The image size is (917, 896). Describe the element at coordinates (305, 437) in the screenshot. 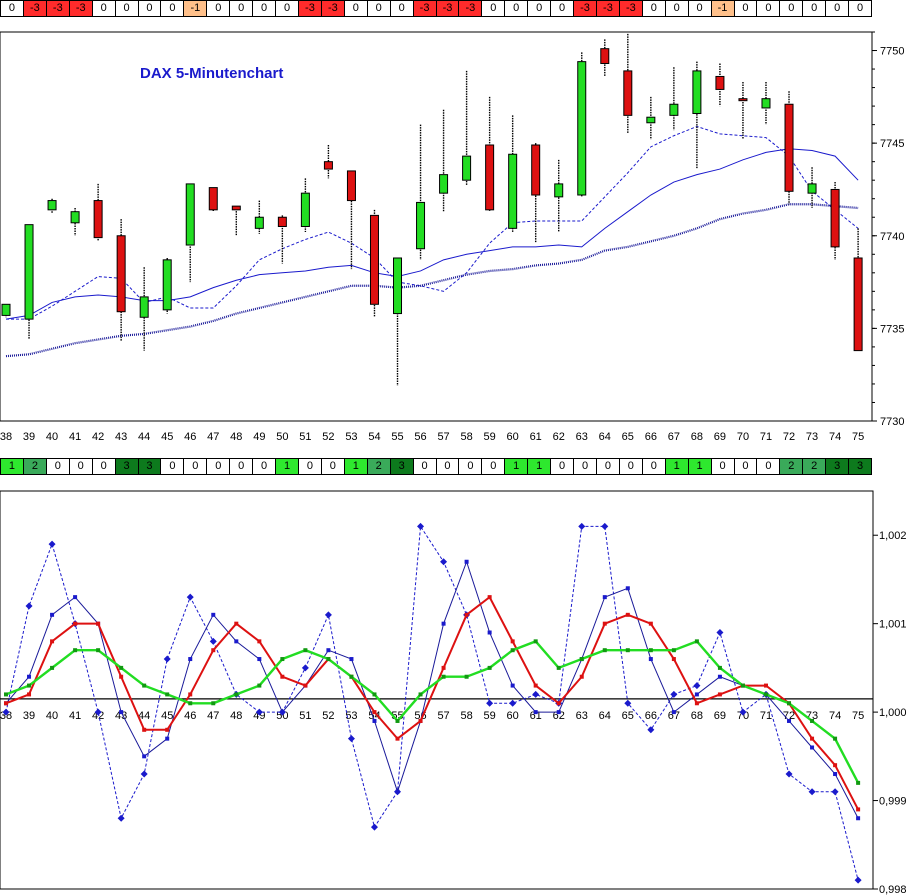

I see `x-tick-label: 51` at that location.